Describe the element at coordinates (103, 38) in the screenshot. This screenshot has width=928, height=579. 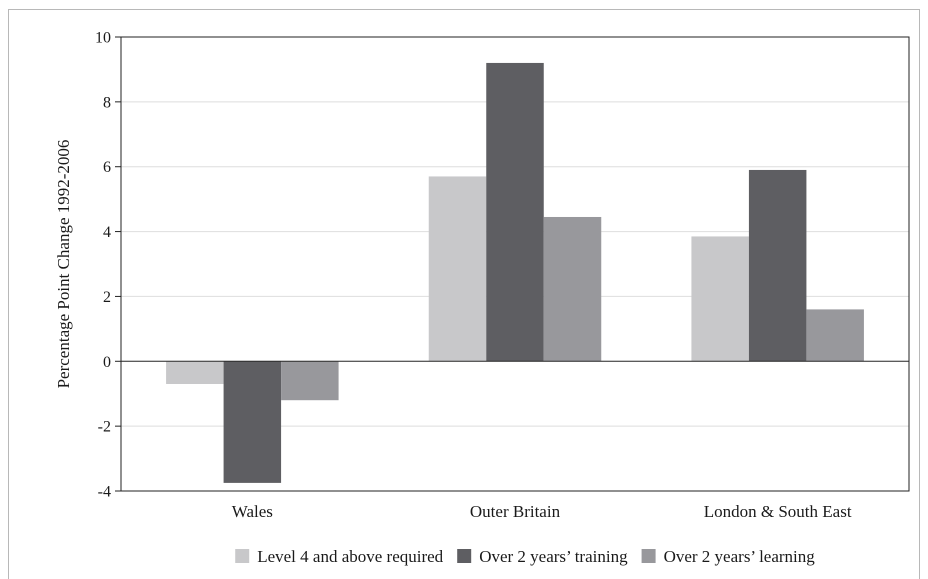
I see `y-tick-label: 10` at that location.